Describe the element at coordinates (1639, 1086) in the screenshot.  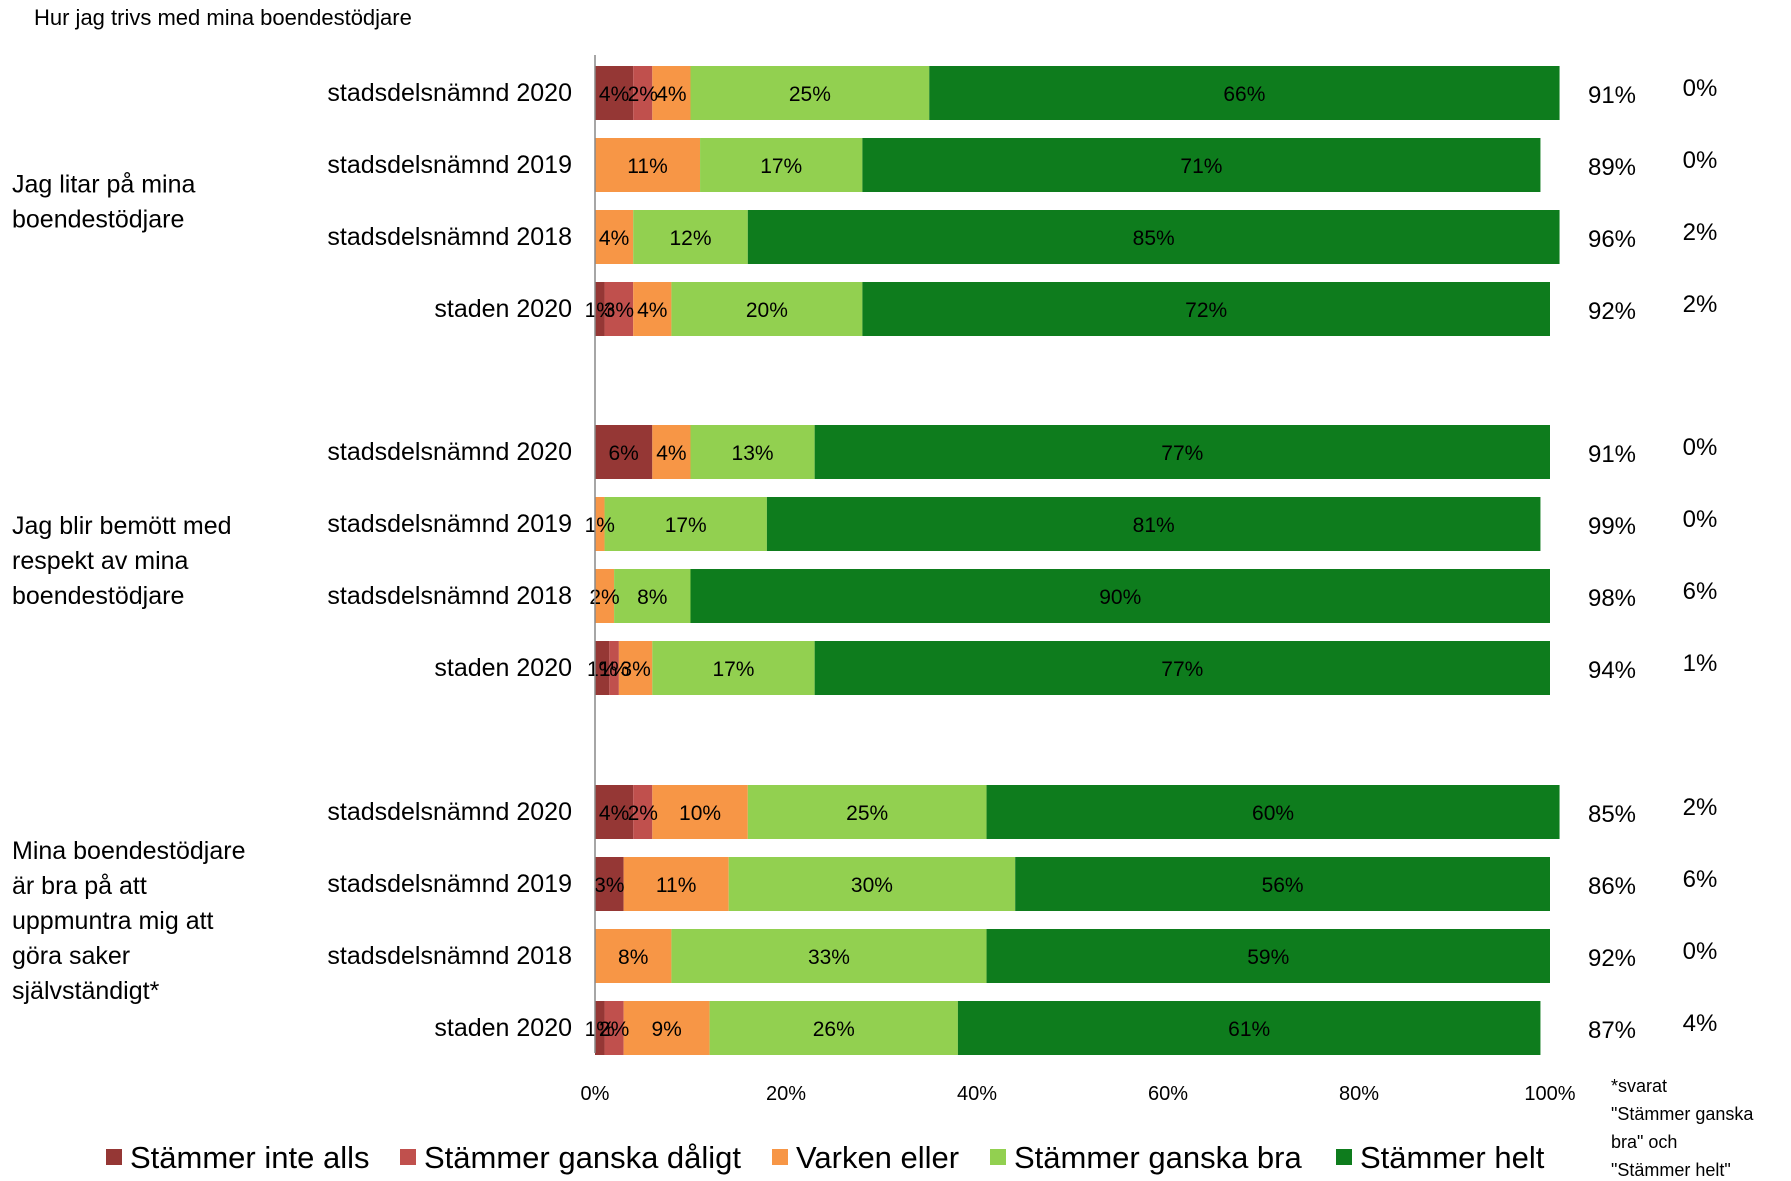
I see `footnote-line: *svarat` at that location.